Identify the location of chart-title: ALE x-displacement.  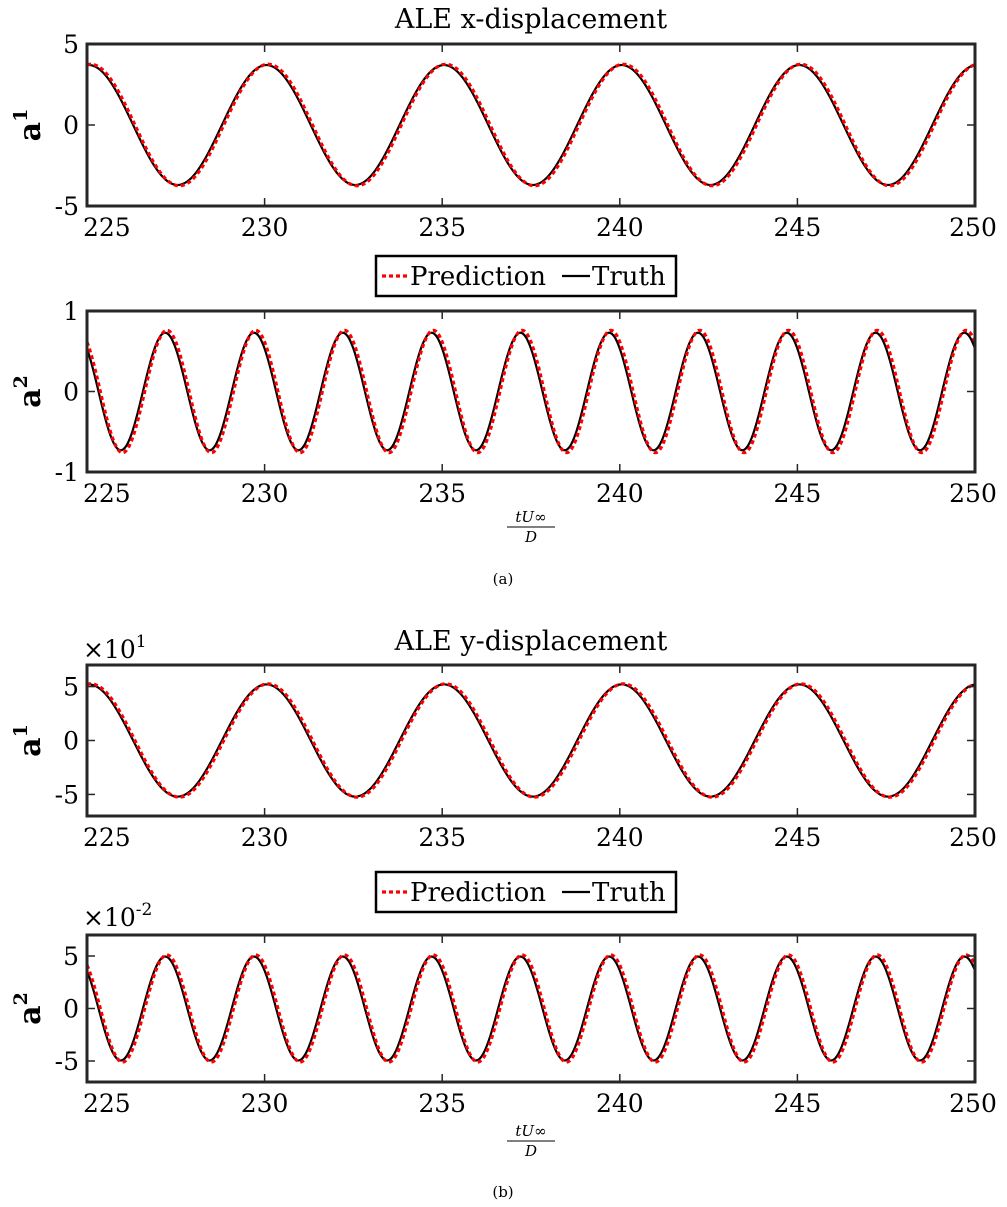
(530, 19).